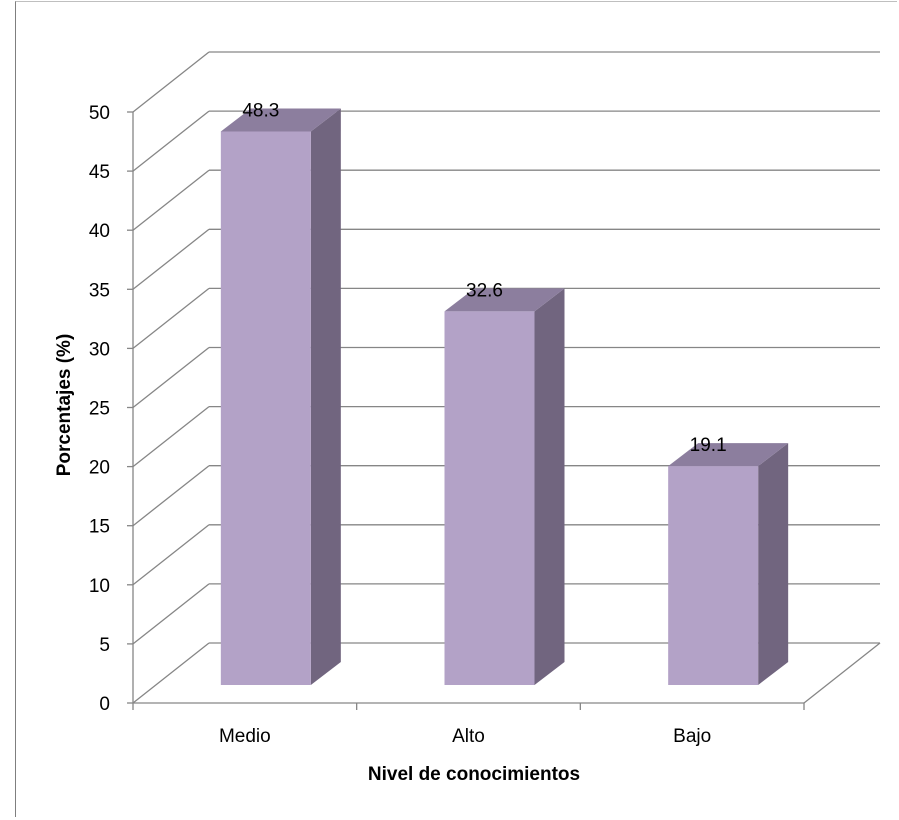  What do you see at coordinates (99, 113) in the screenshot?
I see `y-tick-label: 50` at bounding box center [99, 113].